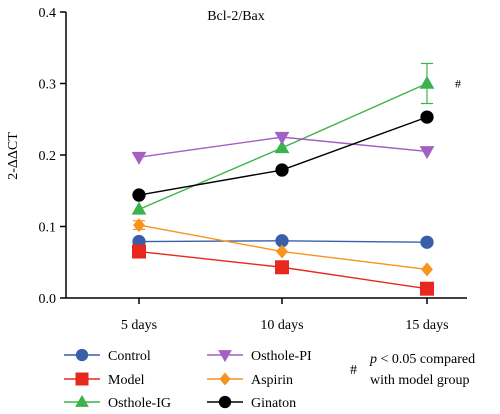  What do you see at coordinates (285, 315) in the screenshot?
I see `x-ticks: 5 days 10 days 15 days` at bounding box center [285, 315].